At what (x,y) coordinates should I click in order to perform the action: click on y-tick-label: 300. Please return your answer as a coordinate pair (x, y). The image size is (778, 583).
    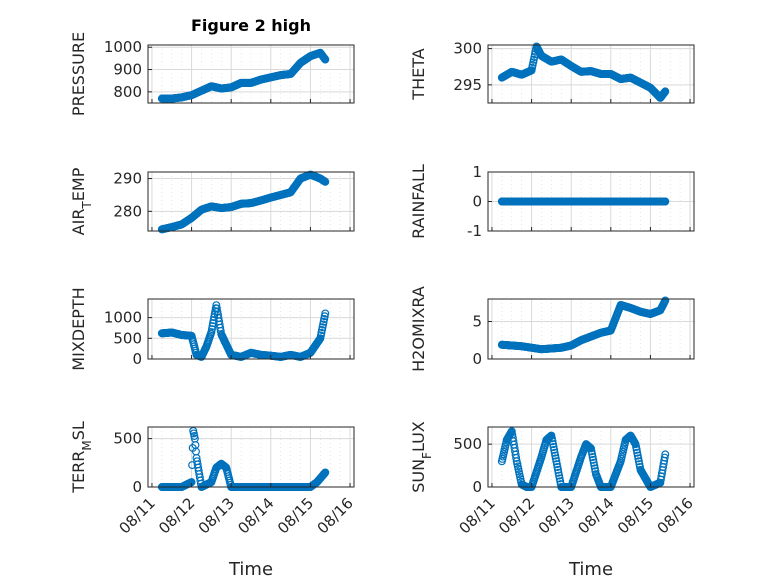
    Looking at the image, I should click on (467, 49).